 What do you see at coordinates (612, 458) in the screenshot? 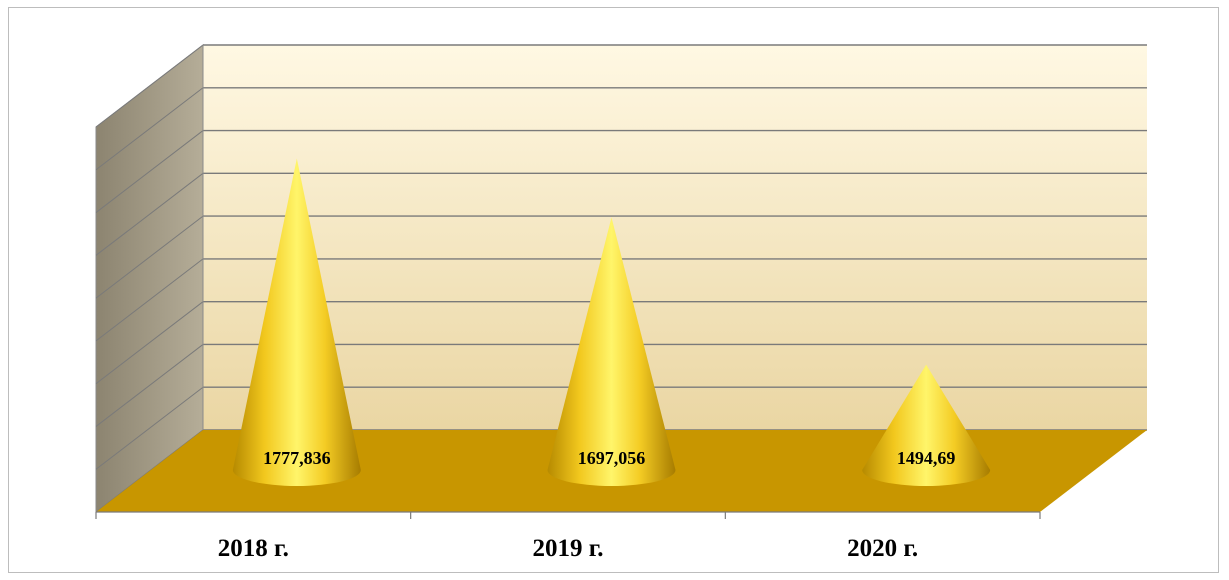
I see `data-label: 1697,056` at bounding box center [612, 458].